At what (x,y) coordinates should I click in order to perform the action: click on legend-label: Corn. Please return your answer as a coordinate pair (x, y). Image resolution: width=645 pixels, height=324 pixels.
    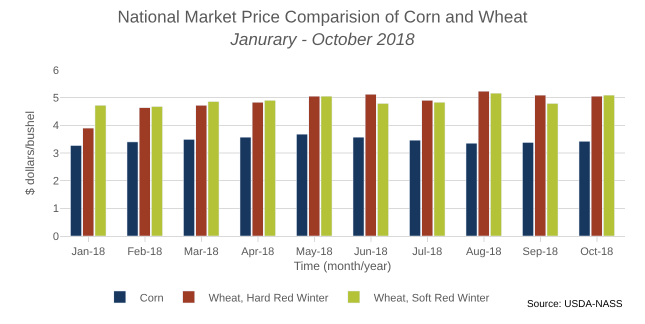
    Looking at the image, I should click on (152, 298).